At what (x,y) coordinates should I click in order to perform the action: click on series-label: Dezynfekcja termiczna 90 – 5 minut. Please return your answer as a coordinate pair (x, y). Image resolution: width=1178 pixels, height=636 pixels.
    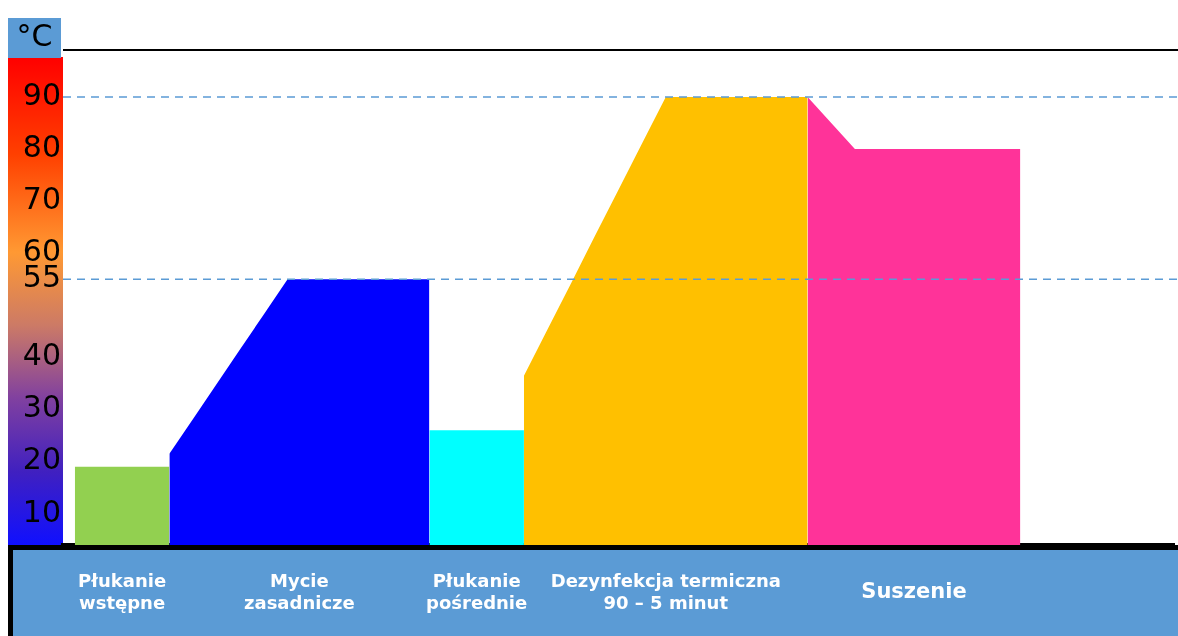
    Looking at the image, I should click on (665, 591).